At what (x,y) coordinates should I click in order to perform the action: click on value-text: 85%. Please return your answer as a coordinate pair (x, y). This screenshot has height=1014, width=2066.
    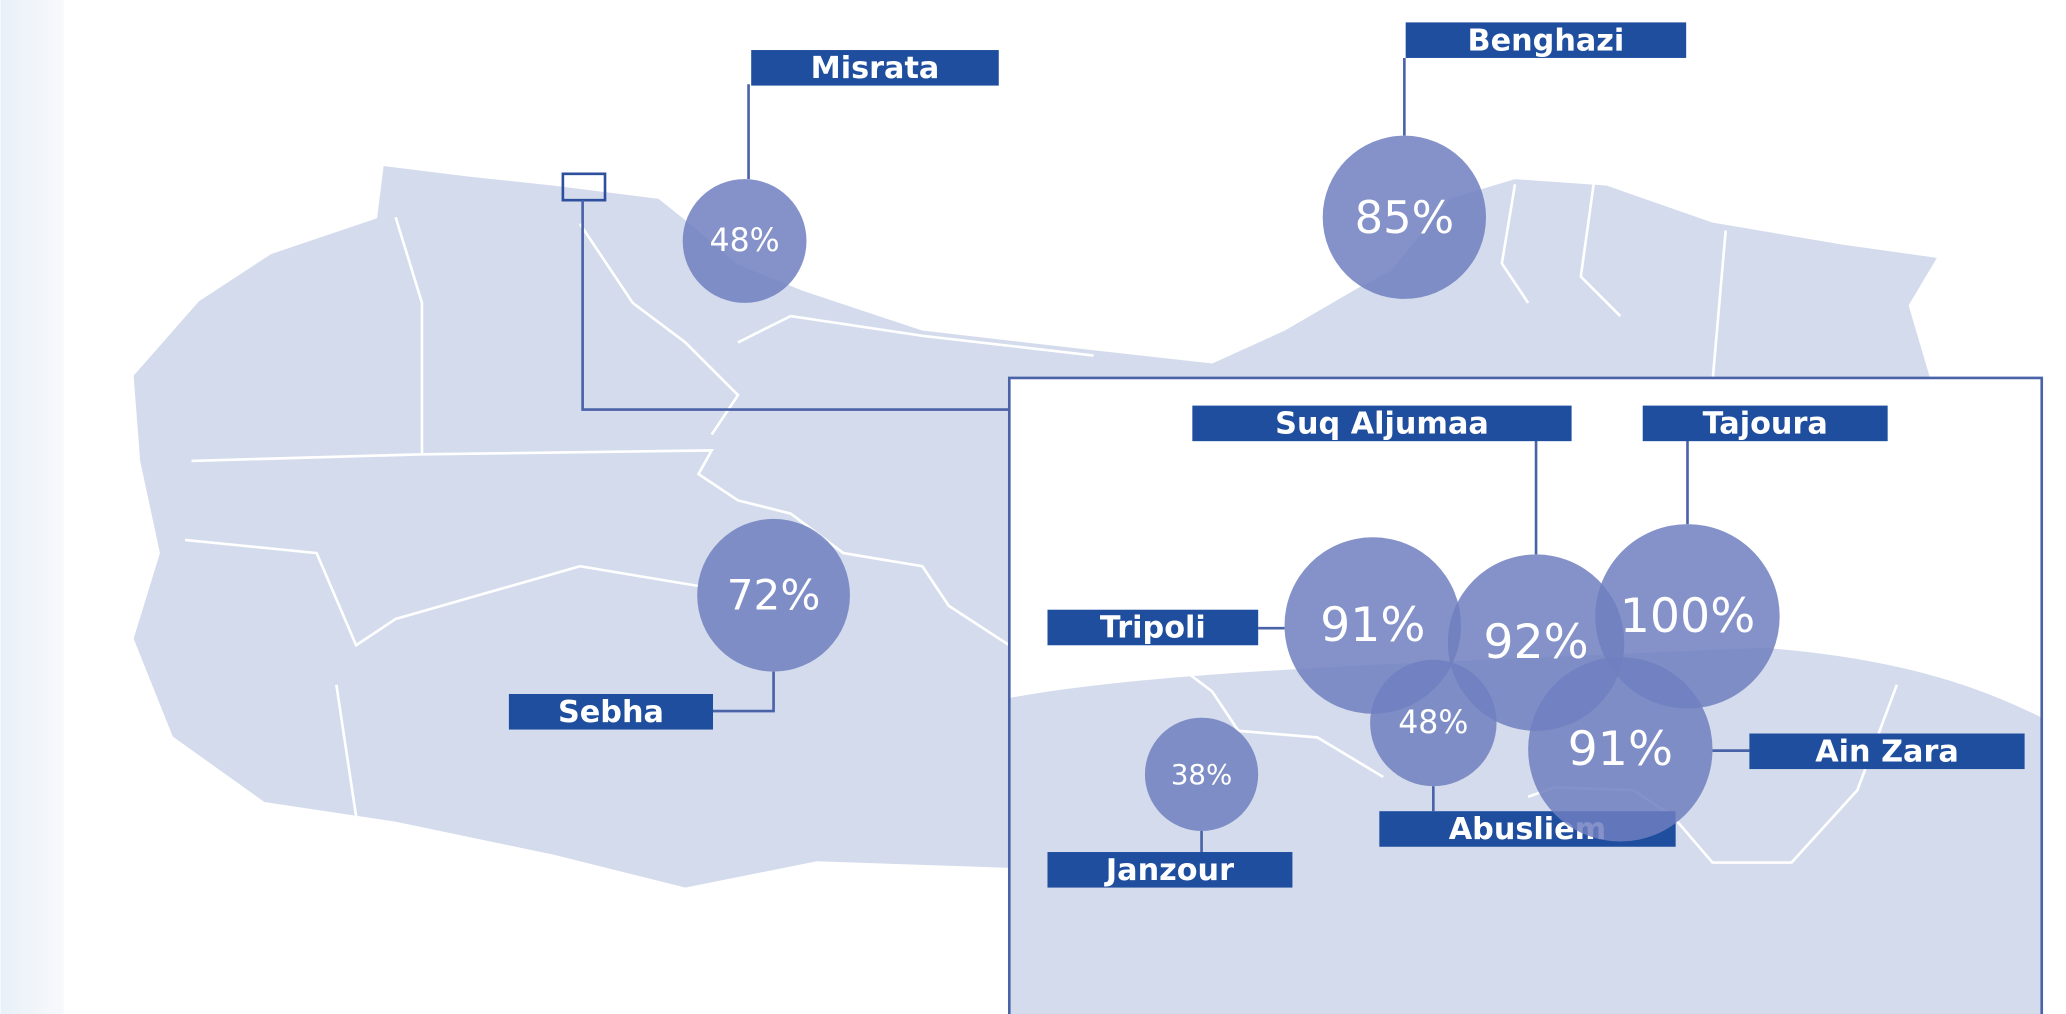
    Looking at the image, I should click on (1405, 217).